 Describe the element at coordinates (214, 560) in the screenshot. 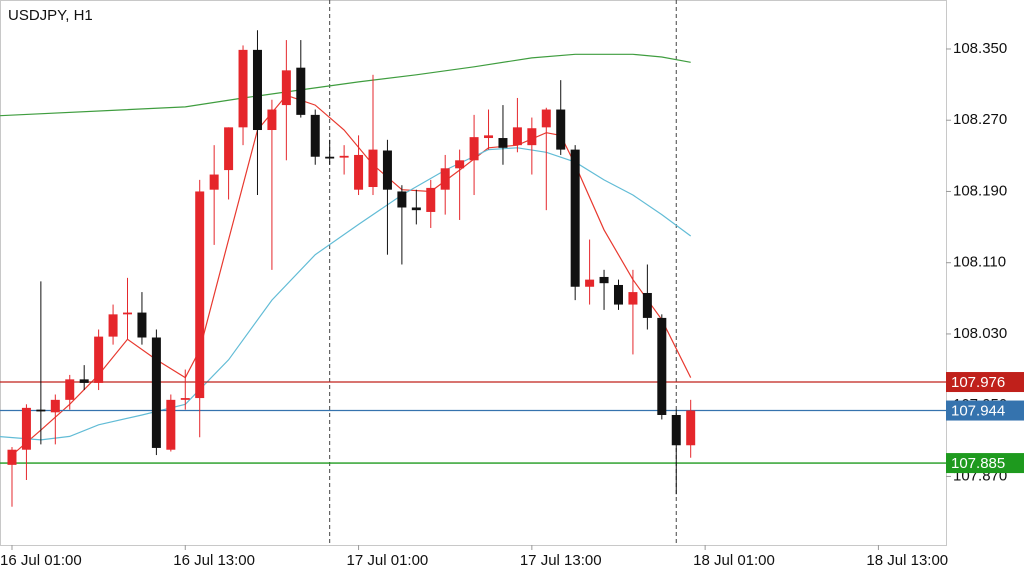

I see `x-tick-label: 16 Jul 13:00` at that location.